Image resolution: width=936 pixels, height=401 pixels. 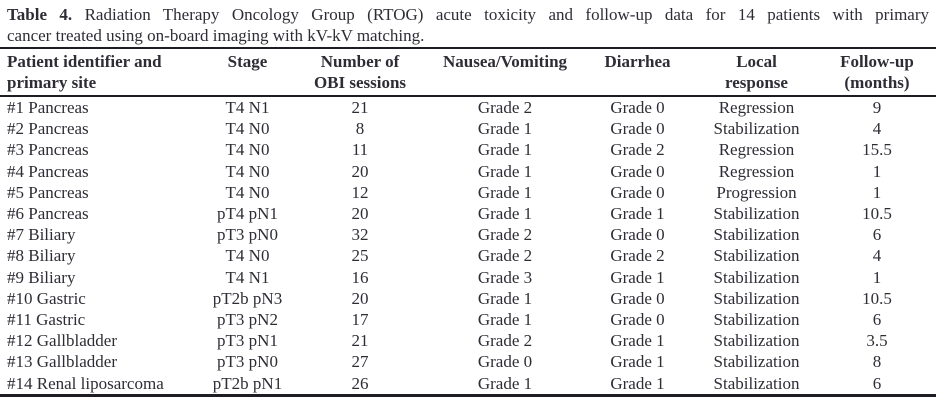 What do you see at coordinates (48, 107) in the screenshot?
I see `cell-patient: #1 Pancreas` at bounding box center [48, 107].